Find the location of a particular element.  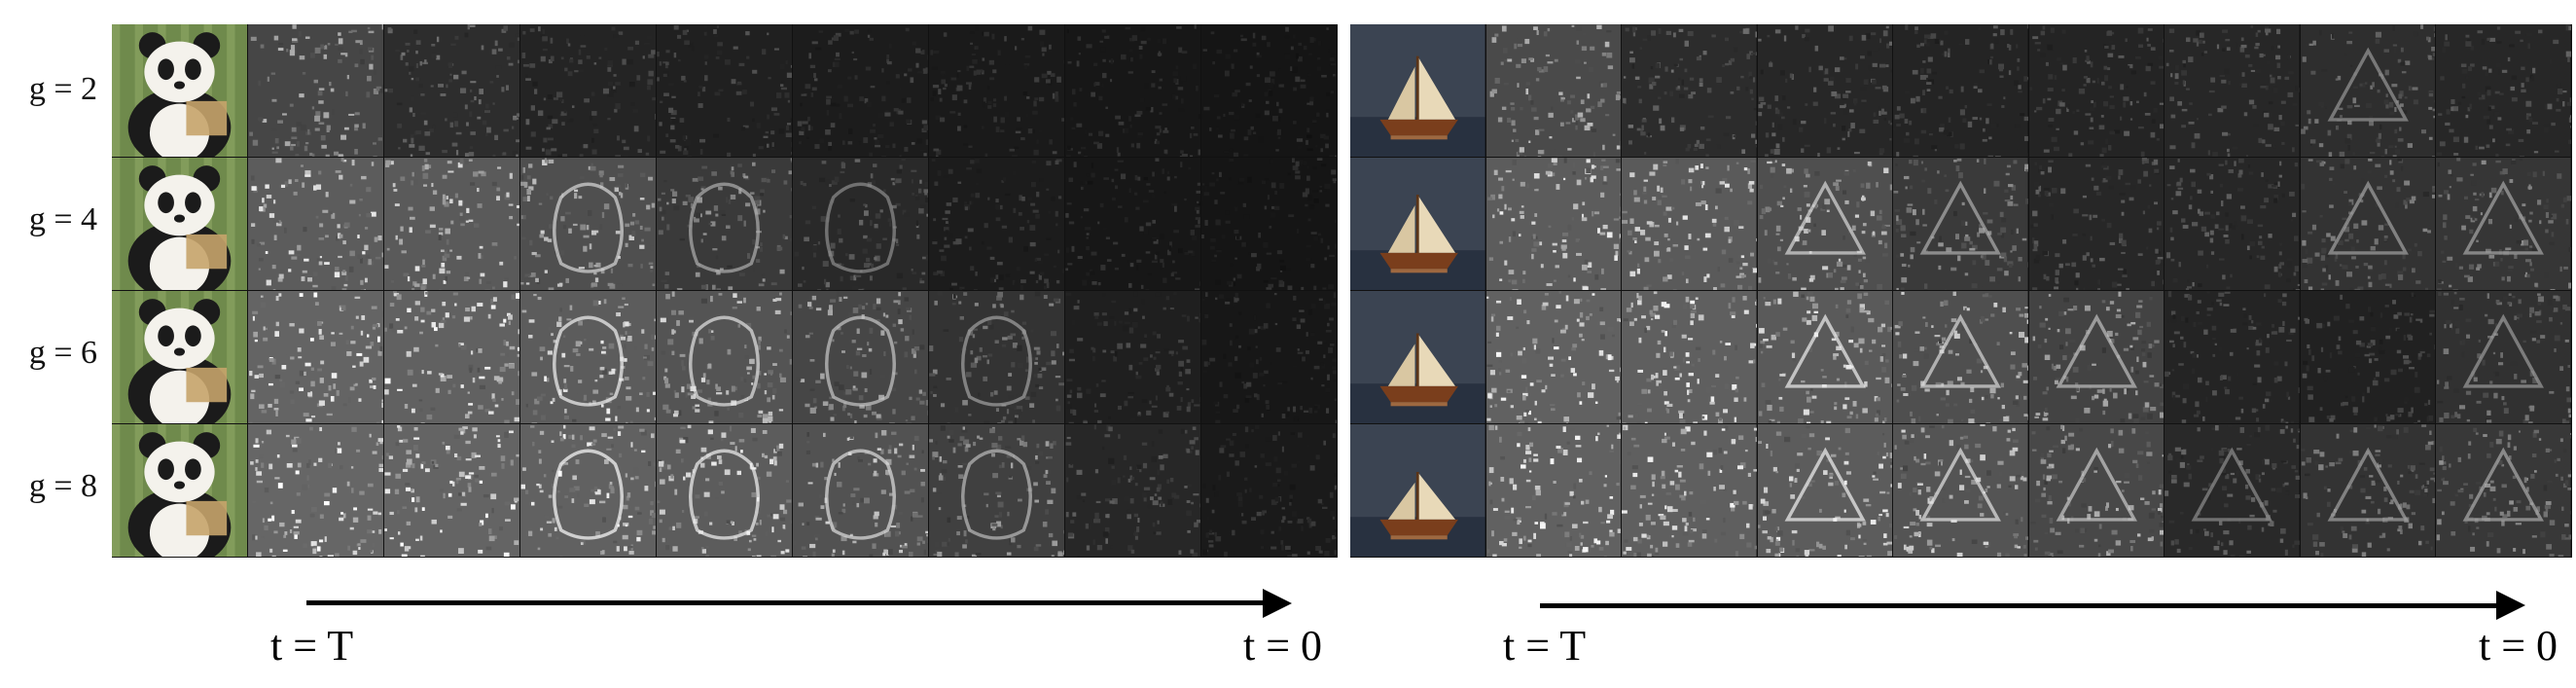

row-label-g2: g = 2 is located at coordinates (48, 89).